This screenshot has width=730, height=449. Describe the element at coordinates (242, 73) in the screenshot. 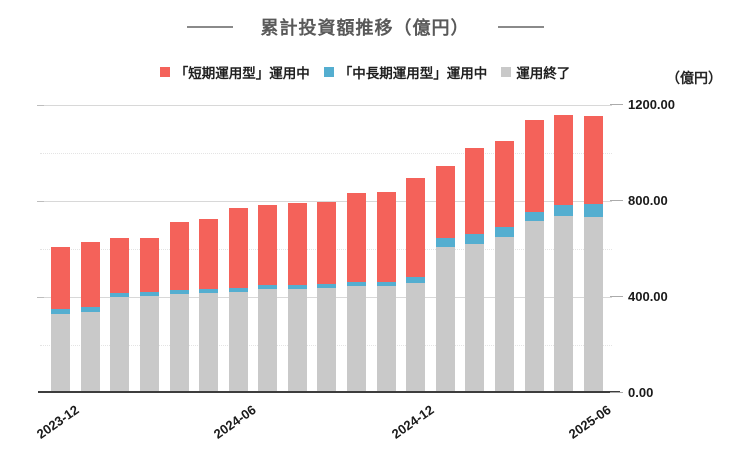

I see `legend-label-short-term: 「短期運用型」運用中` at that location.